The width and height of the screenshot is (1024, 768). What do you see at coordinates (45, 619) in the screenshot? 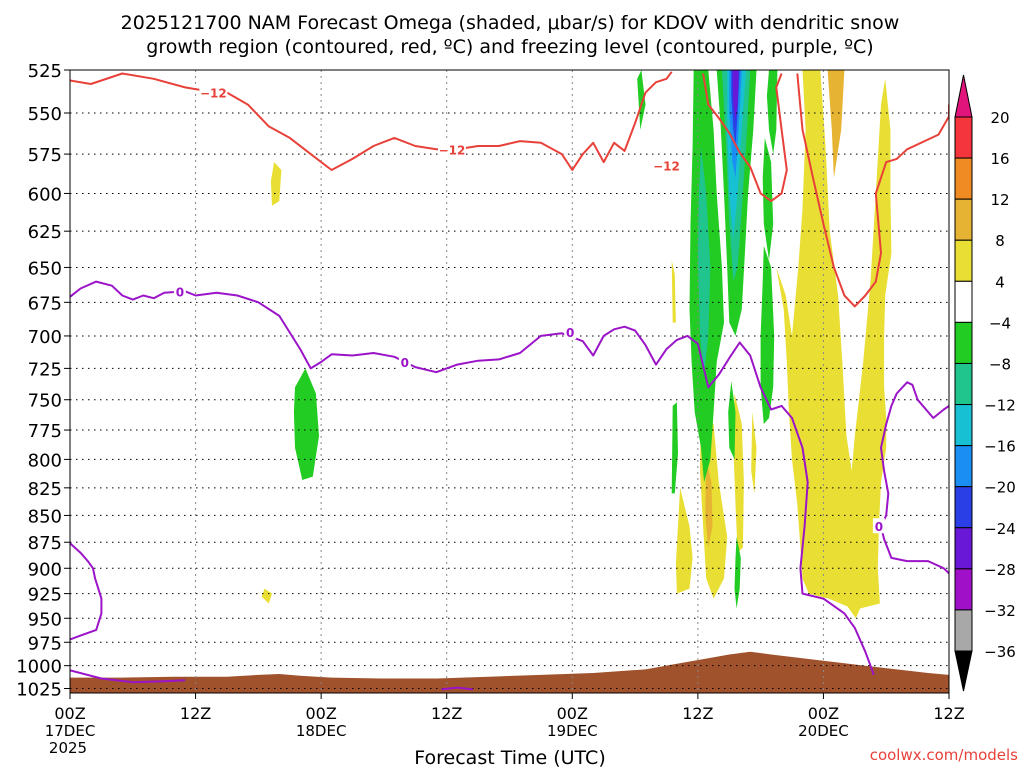
I see `y-tick-label-950: 950` at bounding box center [45, 619].